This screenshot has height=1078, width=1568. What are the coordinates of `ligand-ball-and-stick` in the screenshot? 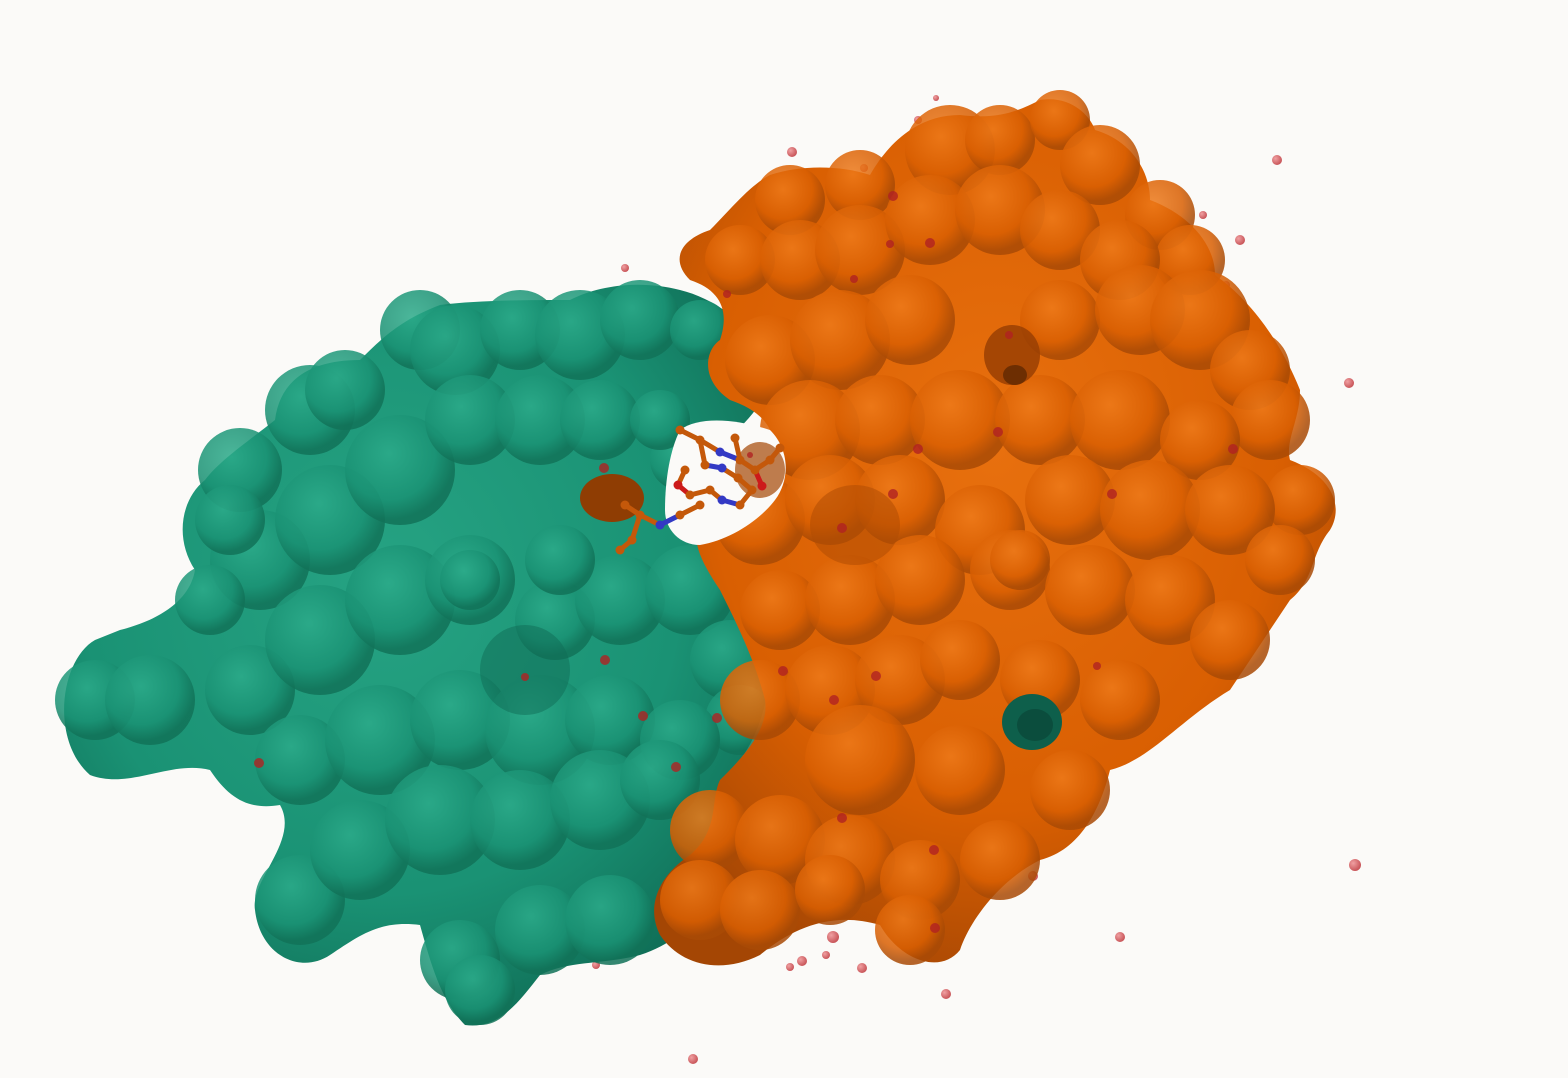 It's located at (700, 490).